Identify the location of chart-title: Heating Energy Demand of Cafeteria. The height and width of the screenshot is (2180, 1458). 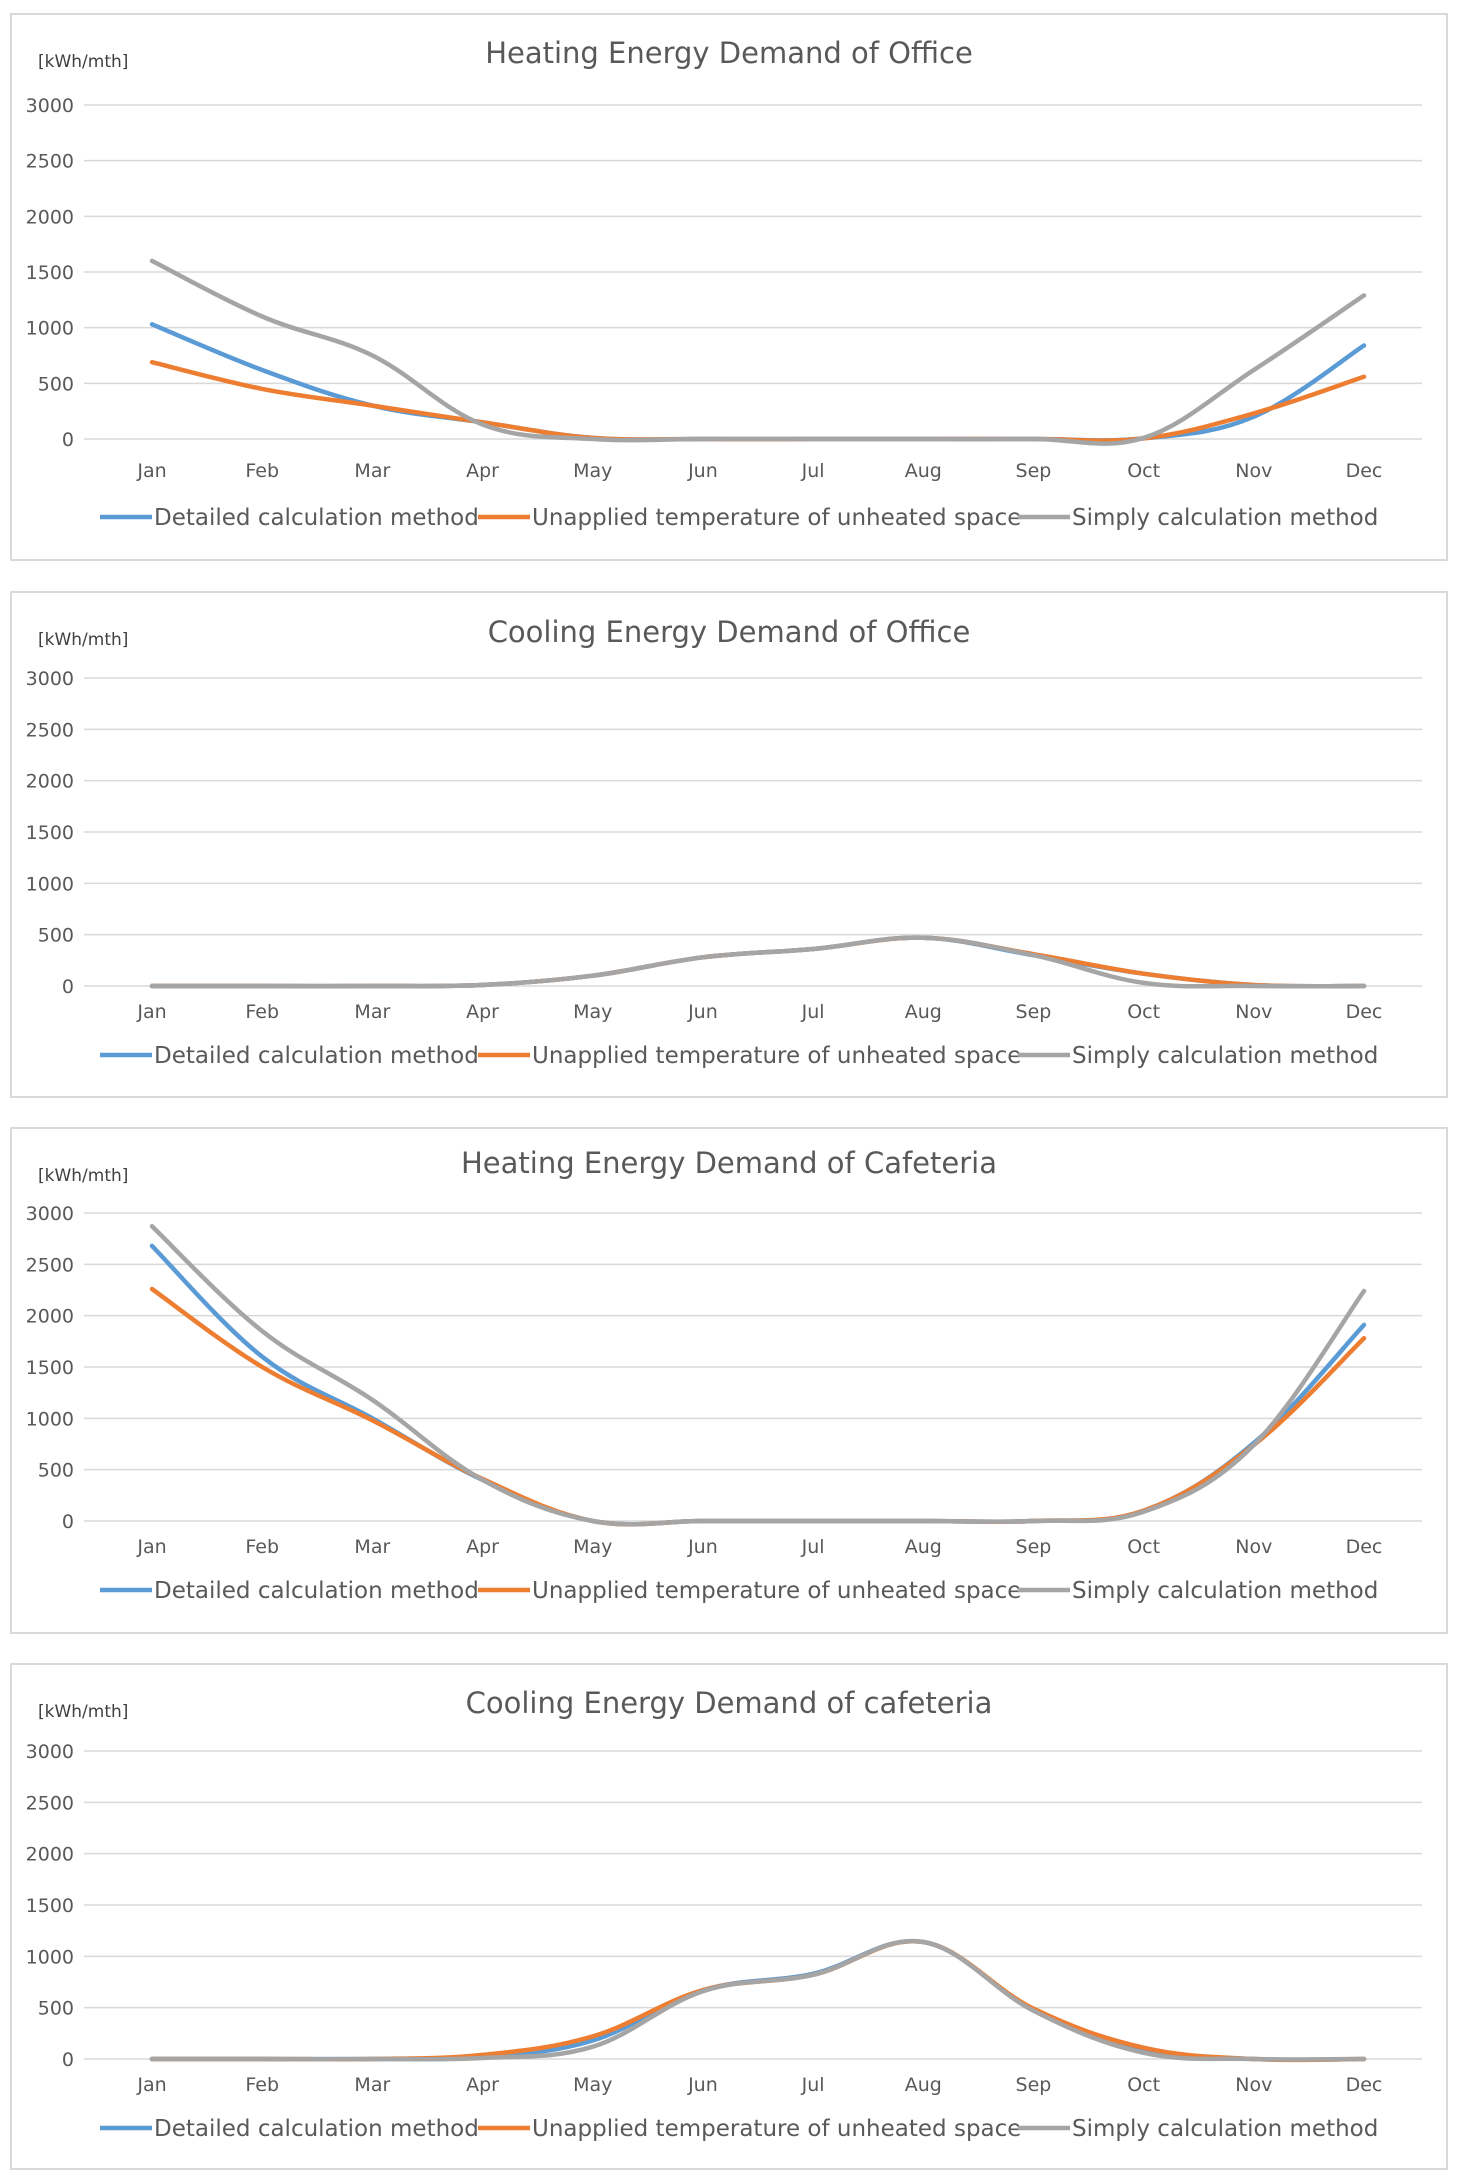
(729, 1163).